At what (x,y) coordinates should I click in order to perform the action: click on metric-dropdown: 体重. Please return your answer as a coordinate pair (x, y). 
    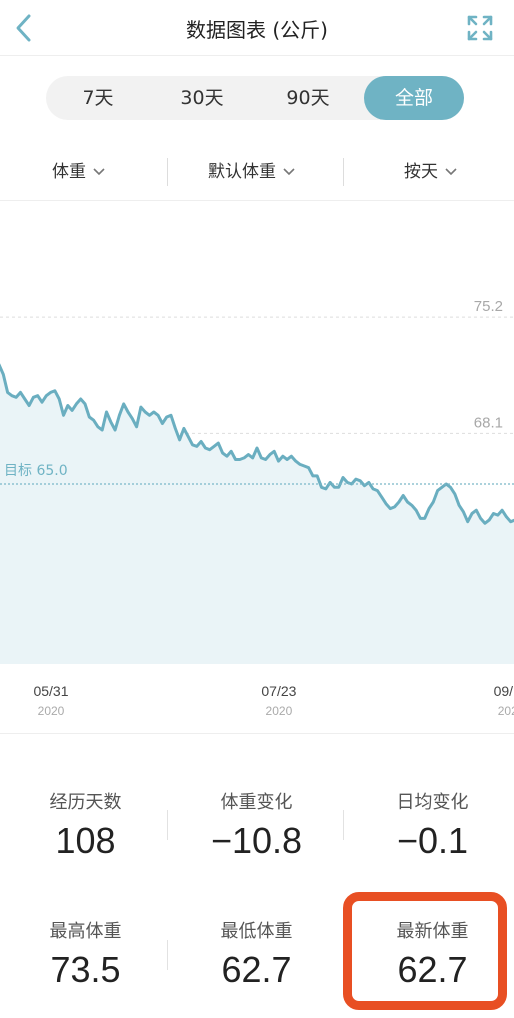
    Looking at the image, I should click on (79, 172).